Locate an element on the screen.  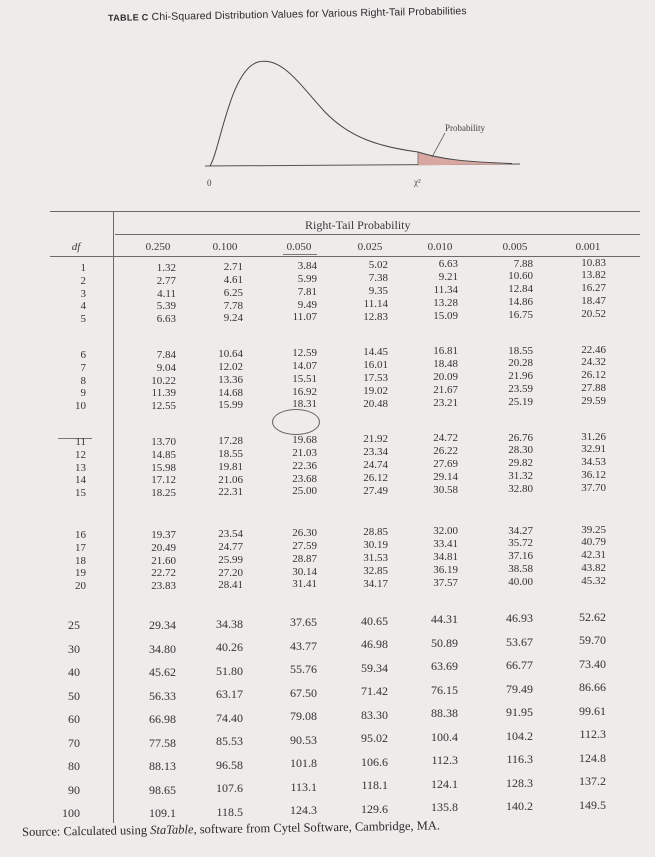
value-cell: 18.48 is located at coordinates (445, 364).